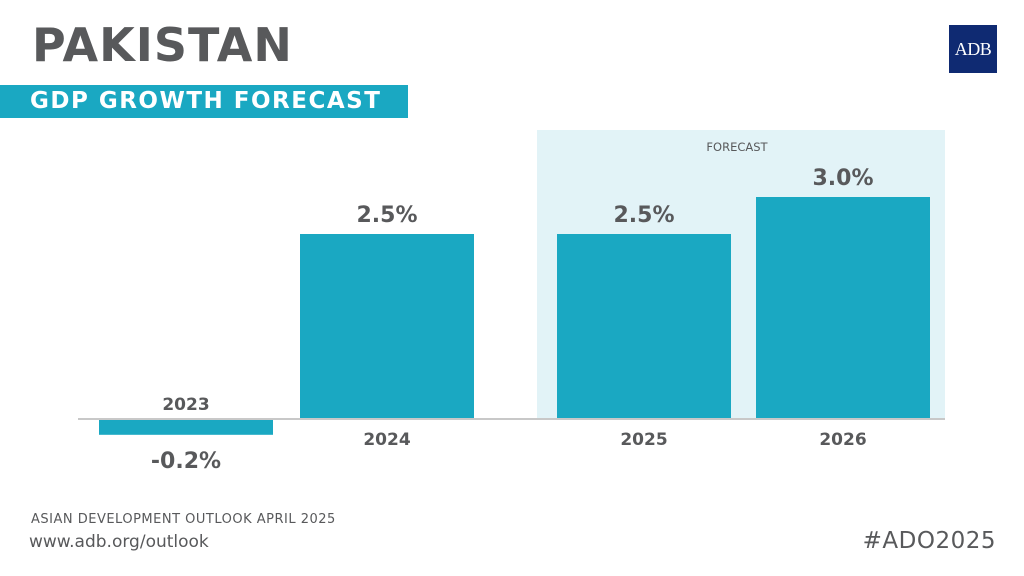 The width and height of the screenshot is (1024, 576). What do you see at coordinates (185, 405) in the screenshot?
I see `category-label-2023: 2023` at bounding box center [185, 405].